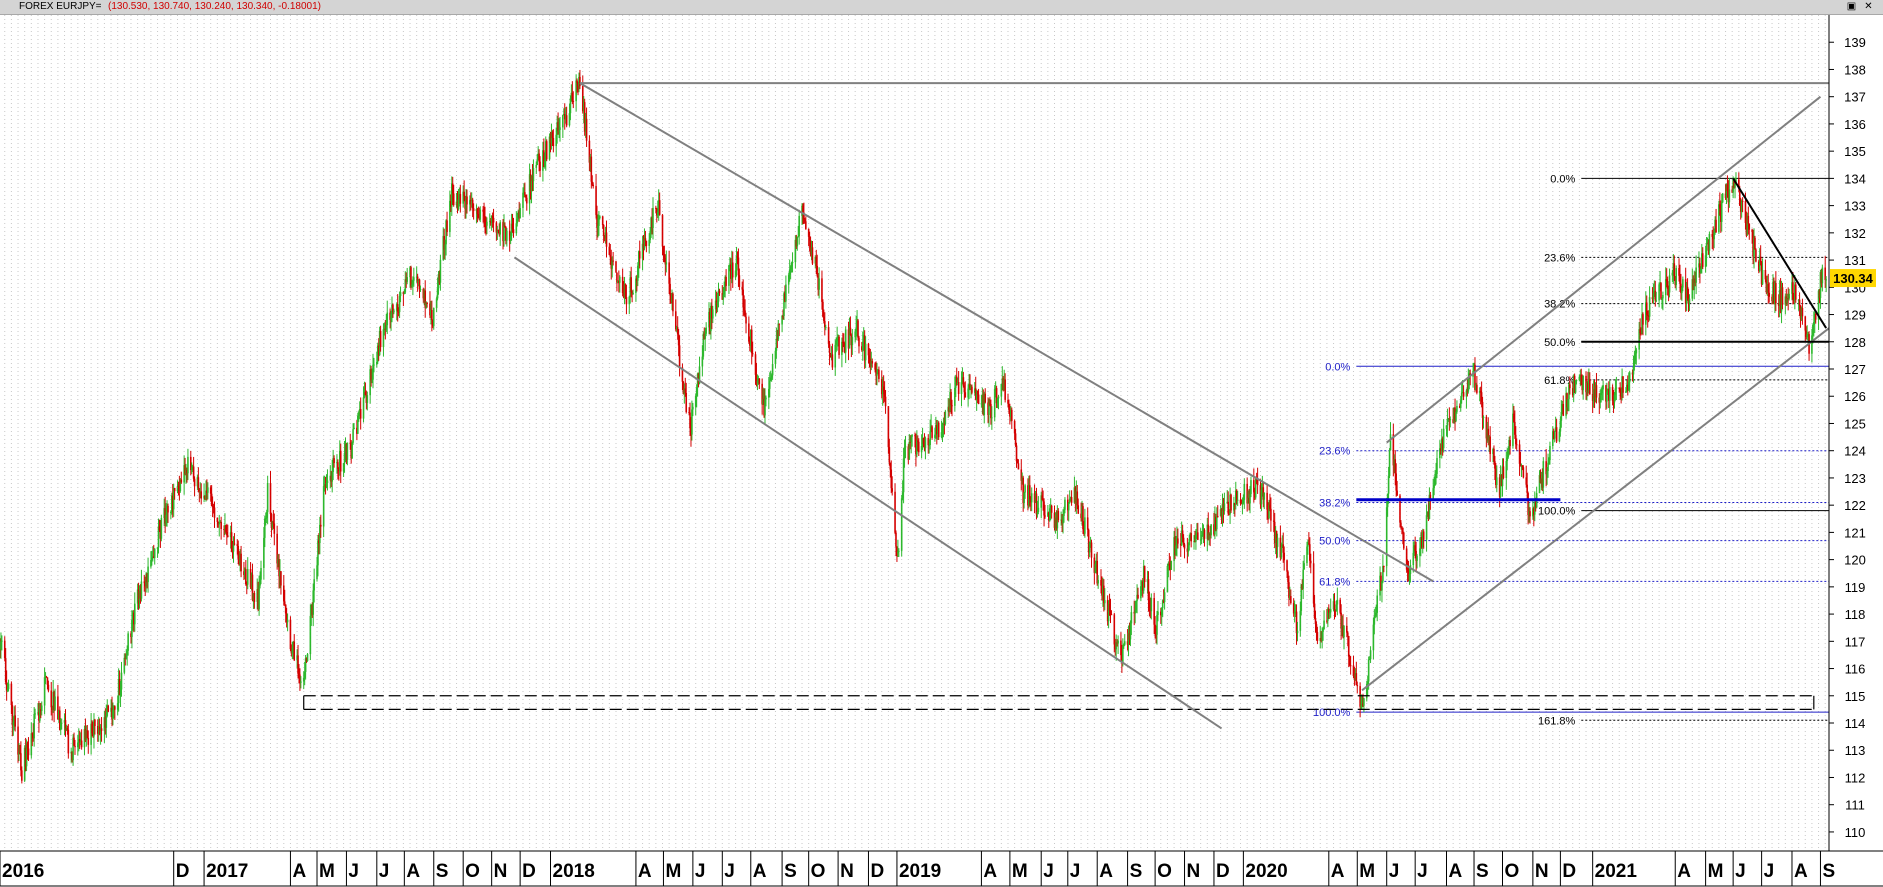 The height and width of the screenshot is (887, 1883). What do you see at coordinates (1855, 777) in the screenshot?
I see `y-tick-label: 112` at bounding box center [1855, 777].